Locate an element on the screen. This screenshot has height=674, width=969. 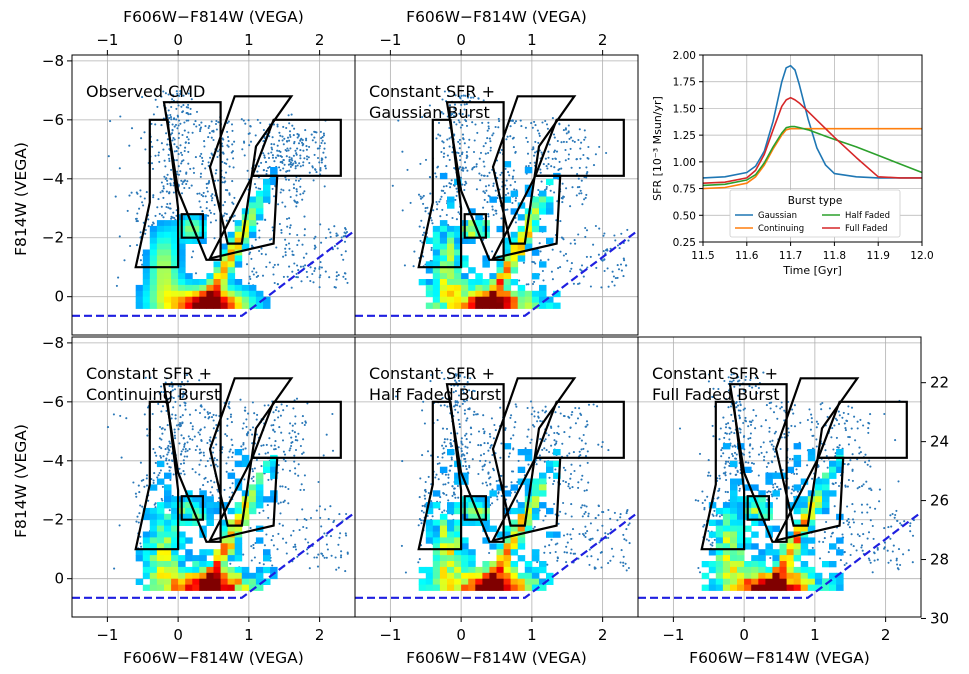
x-tick-label-bottom: −1 is located at coordinates (107, 635).